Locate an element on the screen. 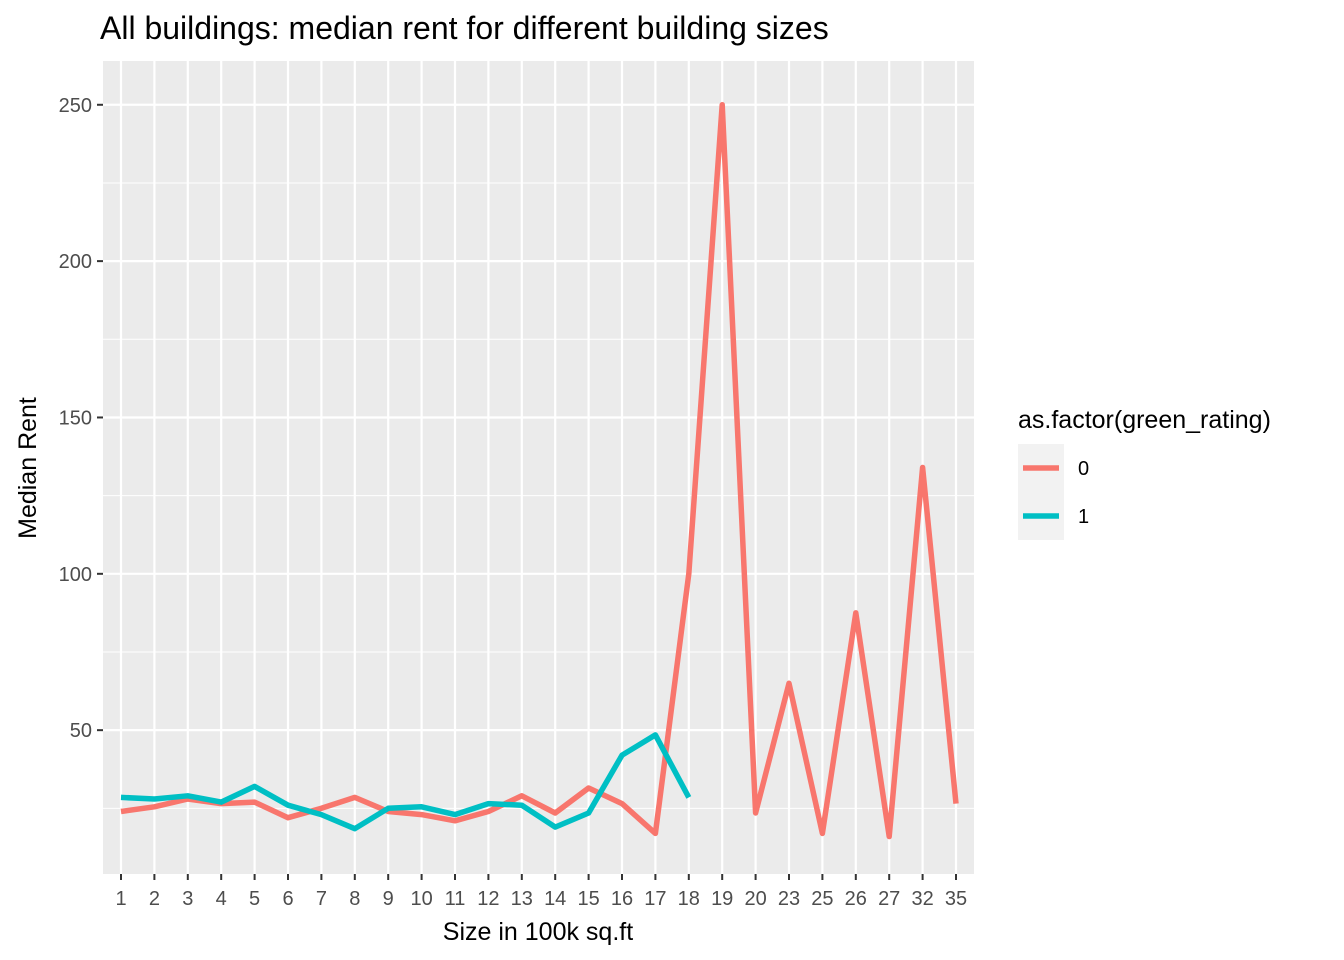 The width and height of the screenshot is (1344, 960). x-tick-label: 35 is located at coordinates (956, 899).